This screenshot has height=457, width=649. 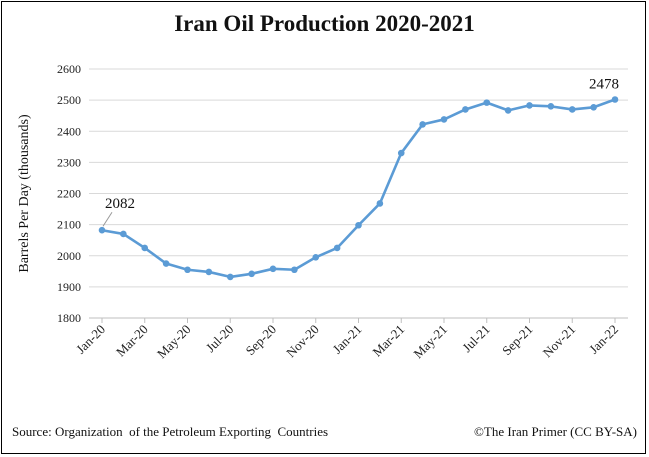 What do you see at coordinates (260, 340) in the screenshot?
I see `x-tick-label: Sep-20` at bounding box center [260, 340].